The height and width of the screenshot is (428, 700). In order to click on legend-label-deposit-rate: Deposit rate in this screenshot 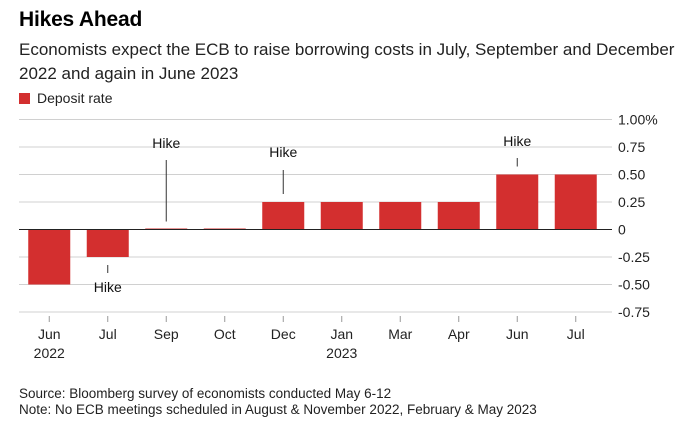, I will do `click(75, 98)`.